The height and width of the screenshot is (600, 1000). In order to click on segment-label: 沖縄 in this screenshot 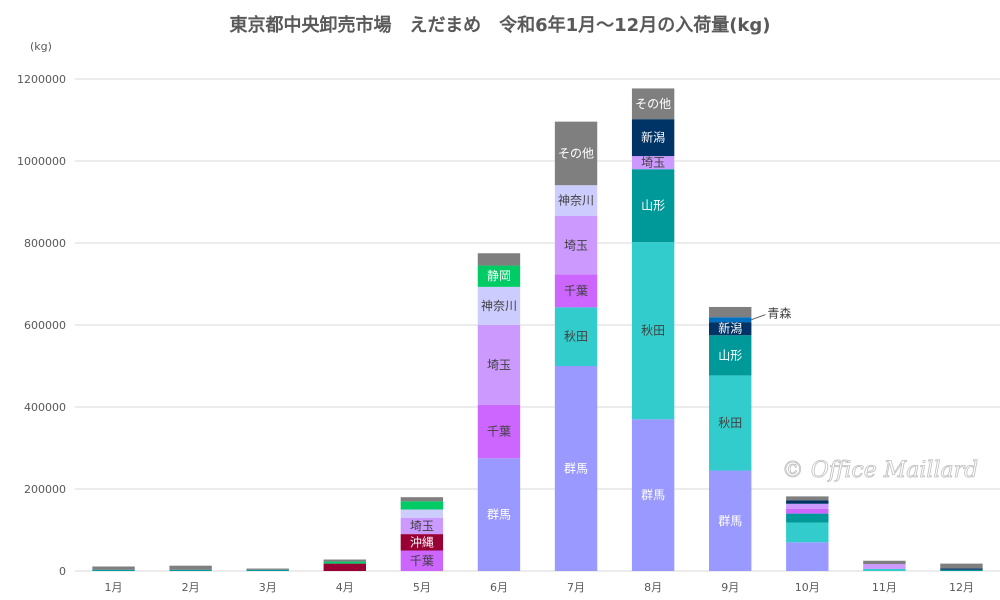, I will do `click(422, 541)`.